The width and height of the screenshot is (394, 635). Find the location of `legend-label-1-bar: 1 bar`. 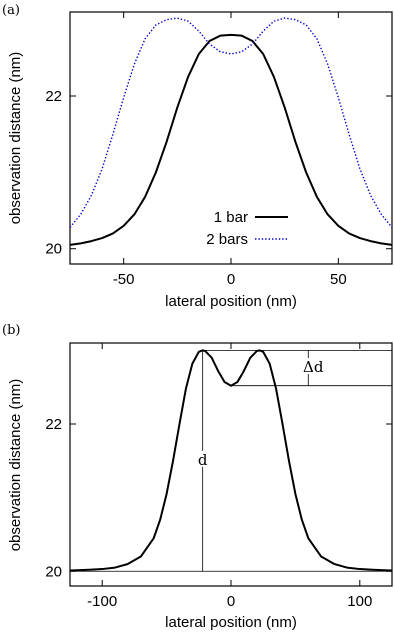

legend-label-1-bar: 1 bar is located at coordinates (231, 217).